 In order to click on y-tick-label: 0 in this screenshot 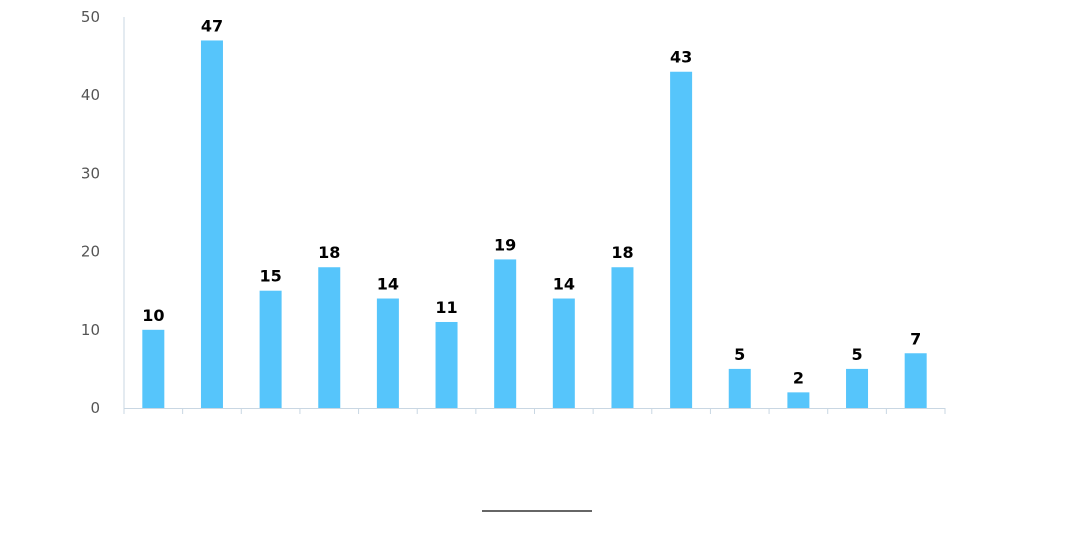, I will do `click(95, 408)`.